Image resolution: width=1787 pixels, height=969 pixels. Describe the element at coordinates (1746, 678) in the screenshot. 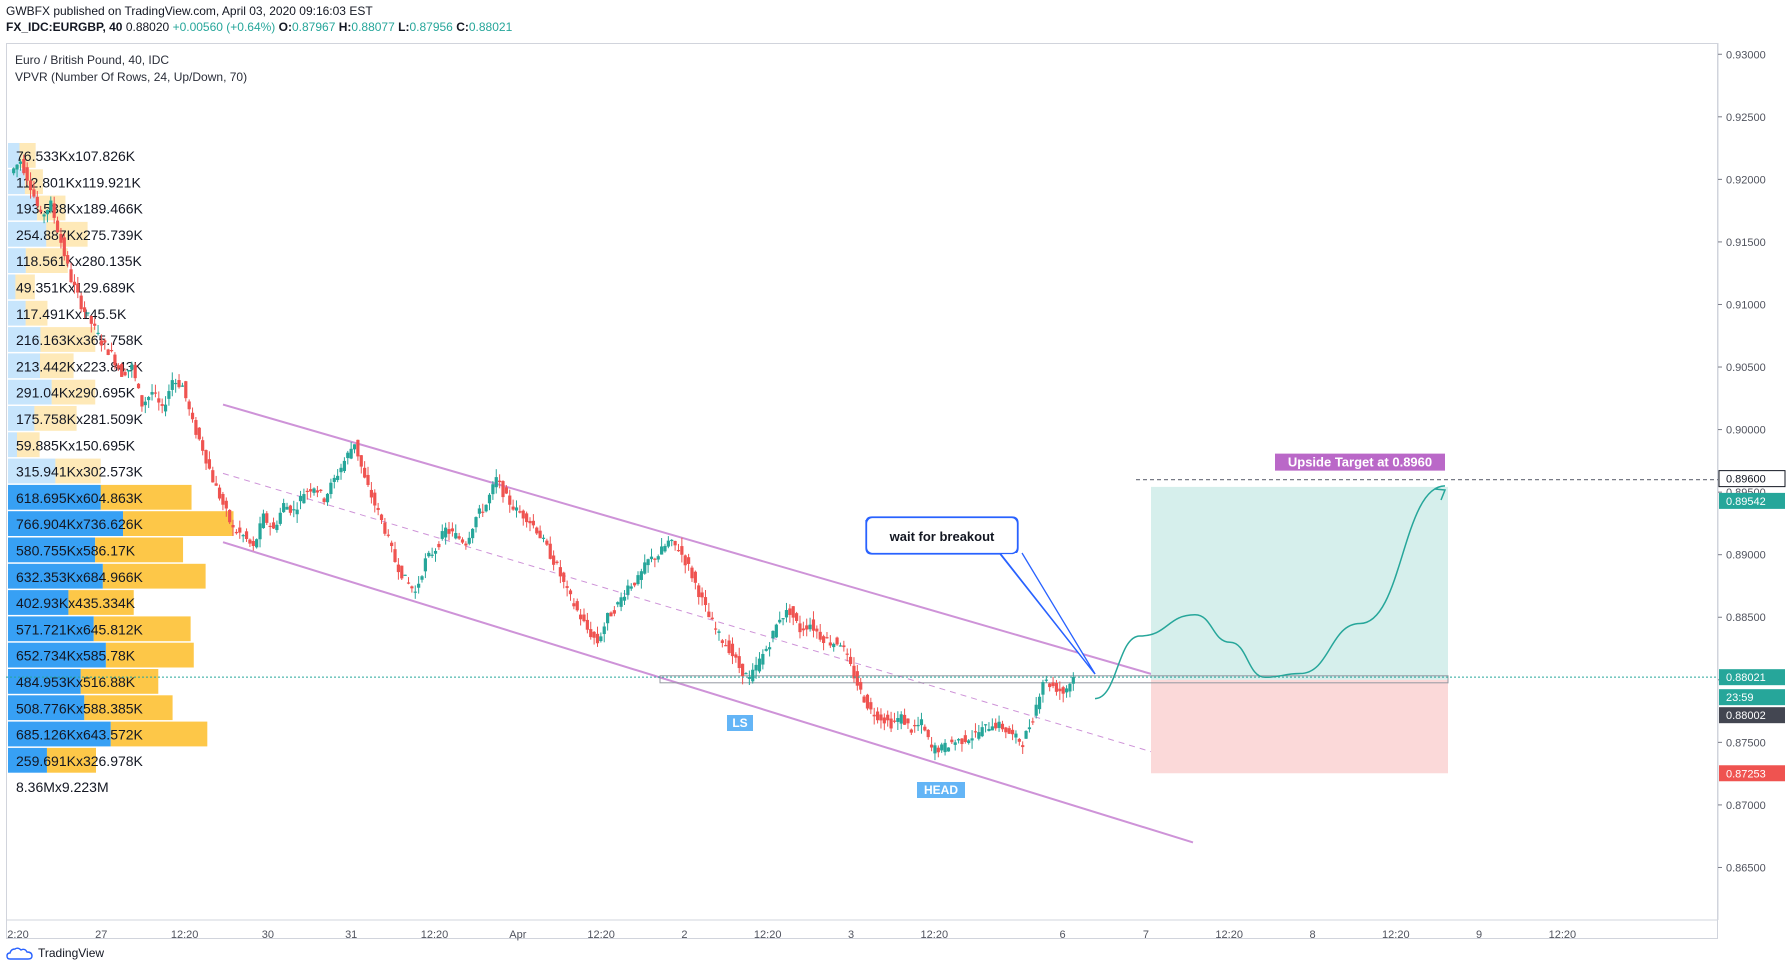

I see `price-tag: 0.88021` at that location.